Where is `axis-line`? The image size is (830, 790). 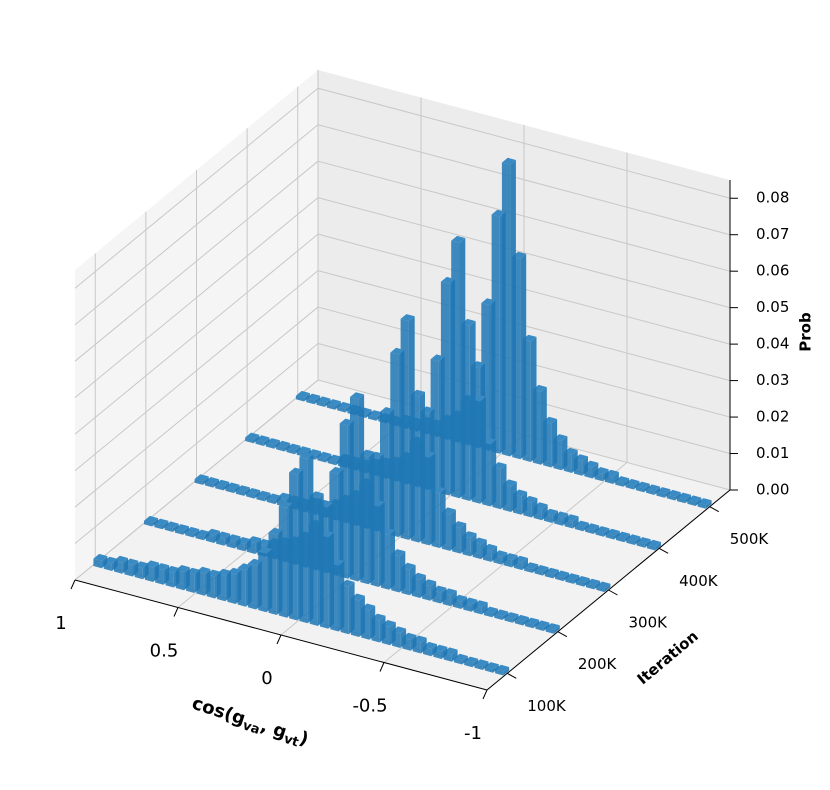 axis-line is located at coordinates (608, 590).